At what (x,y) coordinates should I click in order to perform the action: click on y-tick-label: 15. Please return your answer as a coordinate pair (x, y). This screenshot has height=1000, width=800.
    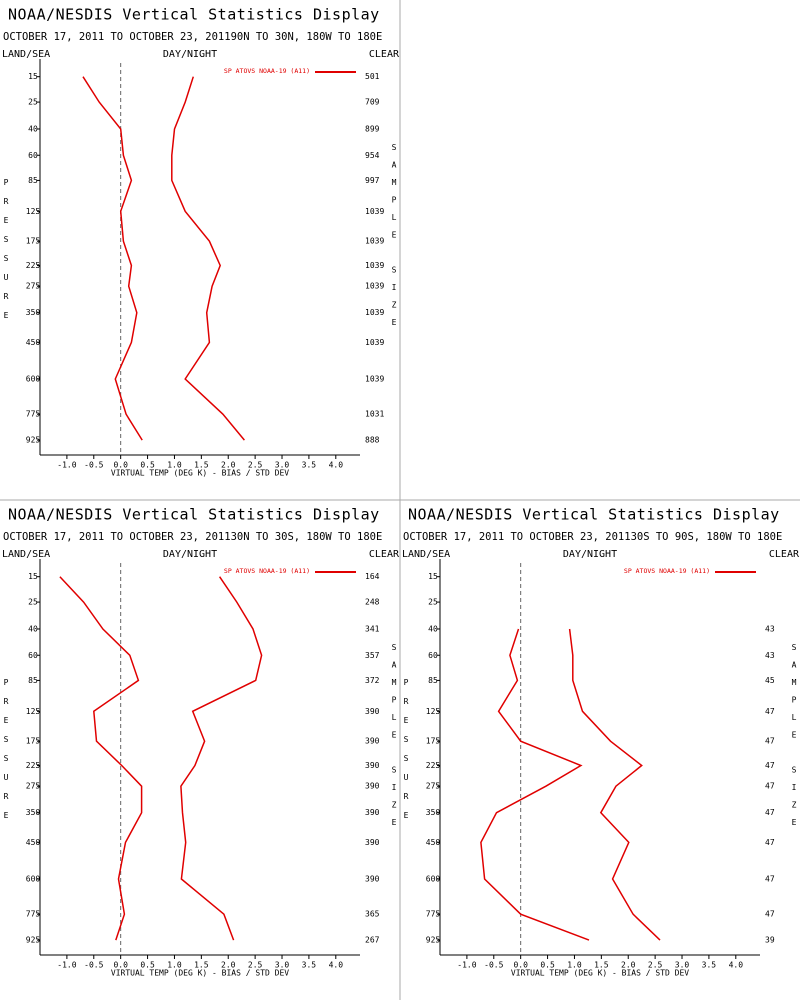
    Looking at the image, I should click on (33, 76).